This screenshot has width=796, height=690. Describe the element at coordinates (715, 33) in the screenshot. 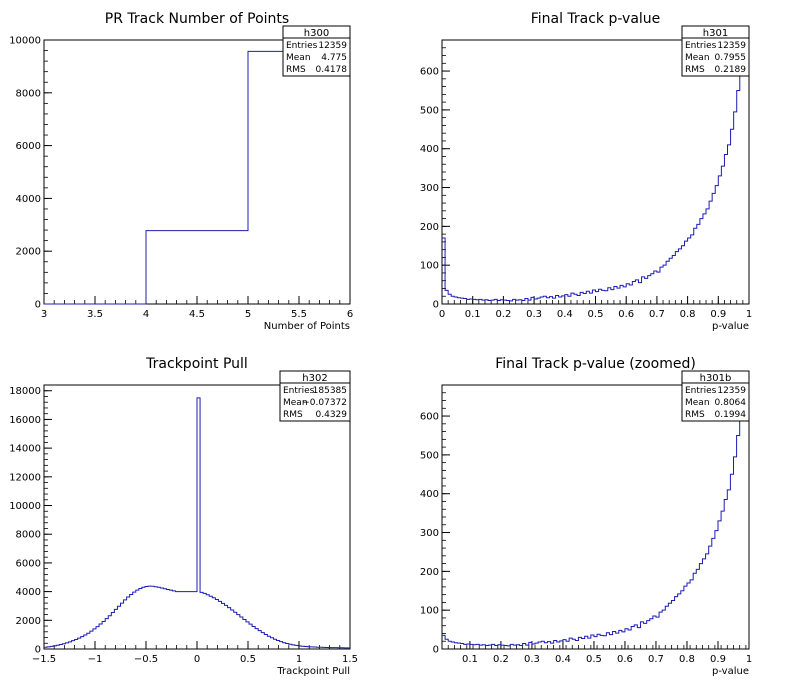

I see `stats-histogram-name: h301` at that location.